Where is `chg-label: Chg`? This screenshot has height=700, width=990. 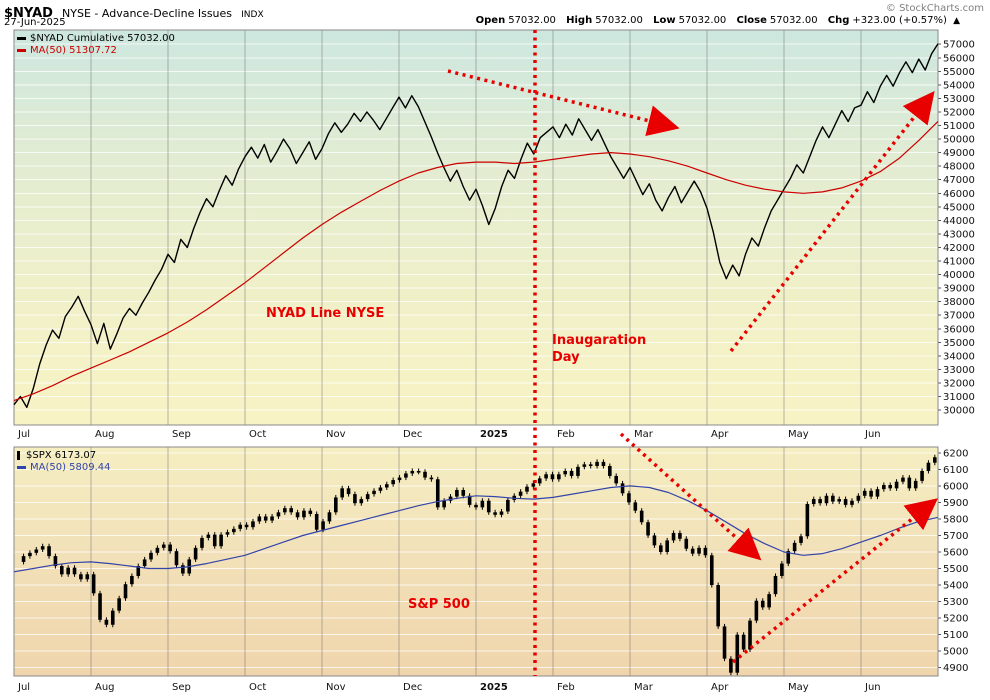
chg-label: Chg is located at coordinates (838, 20).